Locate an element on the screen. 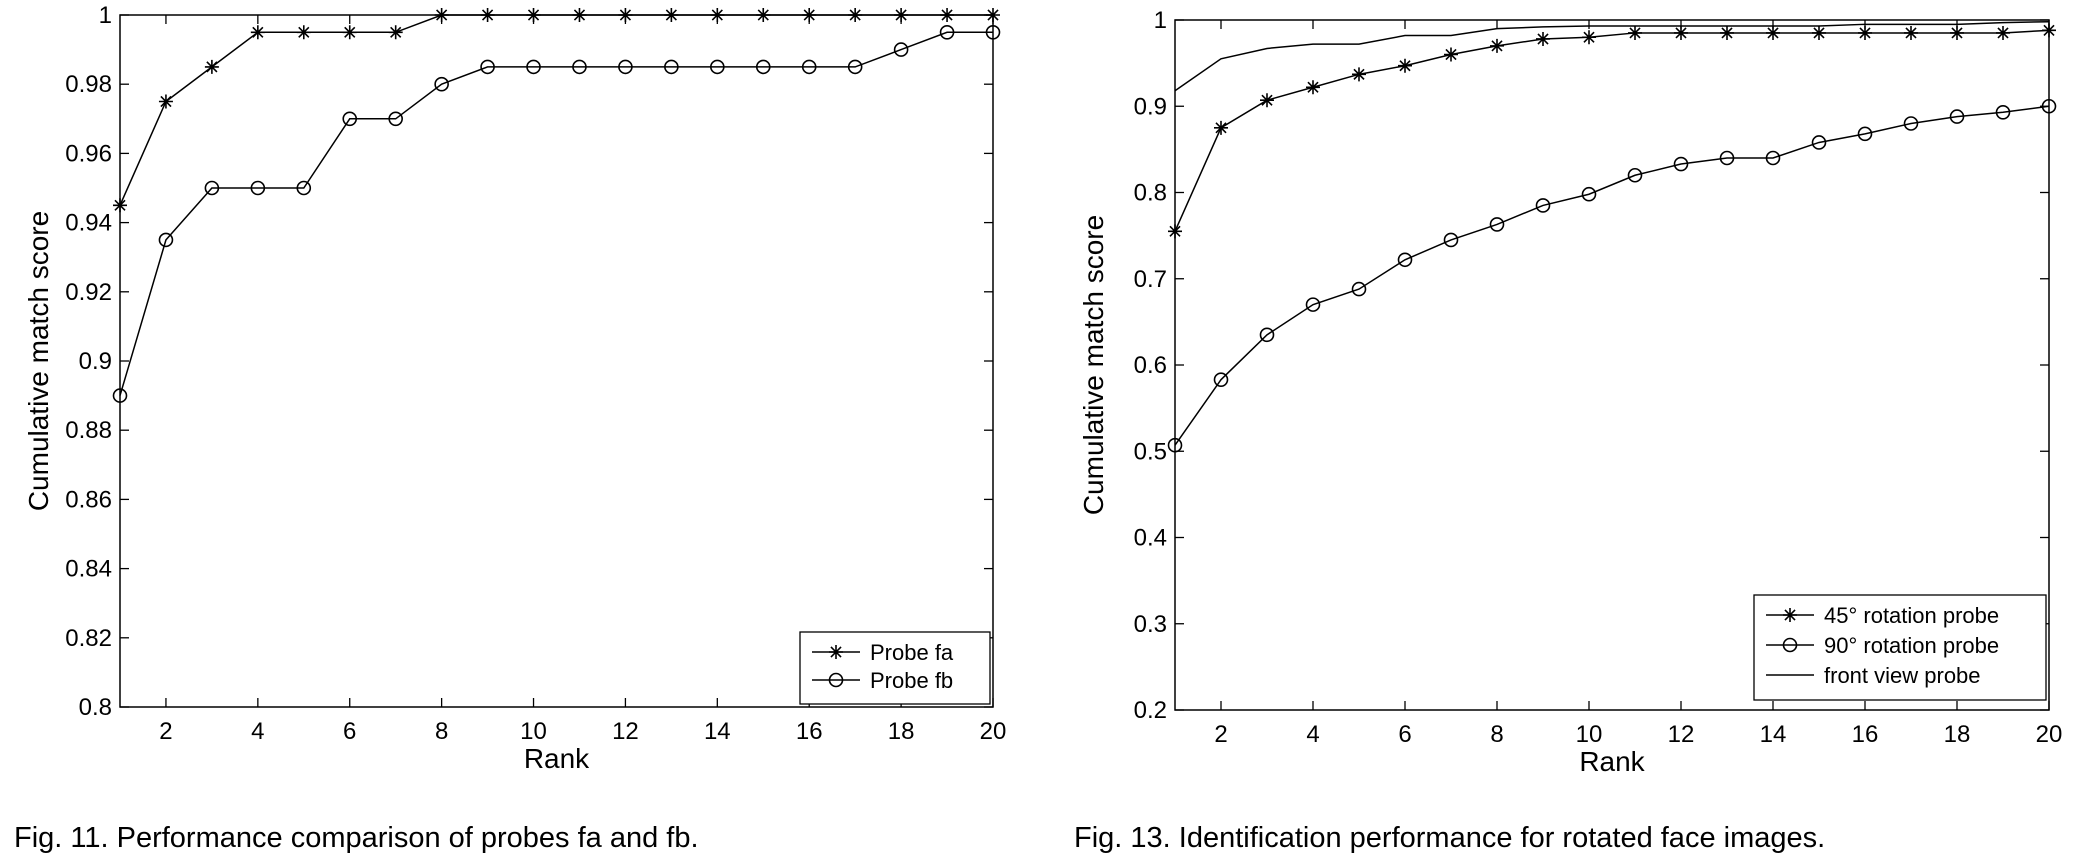  y-tick-label: 0.7 is located at coordinates (1150, 279).